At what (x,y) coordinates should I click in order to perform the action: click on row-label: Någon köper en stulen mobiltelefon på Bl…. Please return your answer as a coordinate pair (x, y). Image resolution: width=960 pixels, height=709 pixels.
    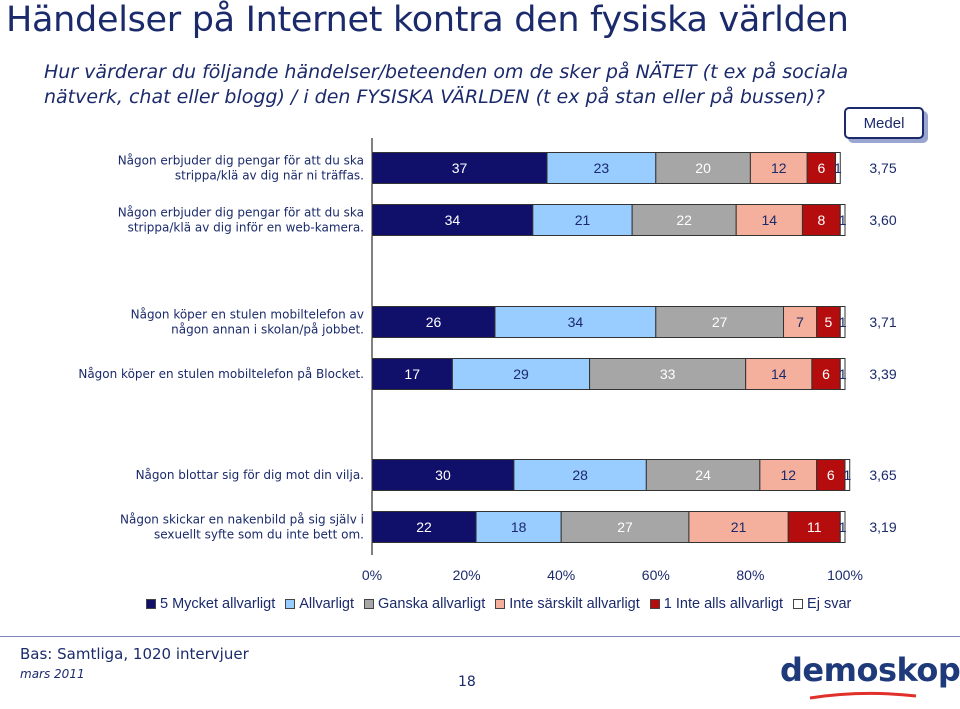
    Looking at the image, I should click on (221, 374).